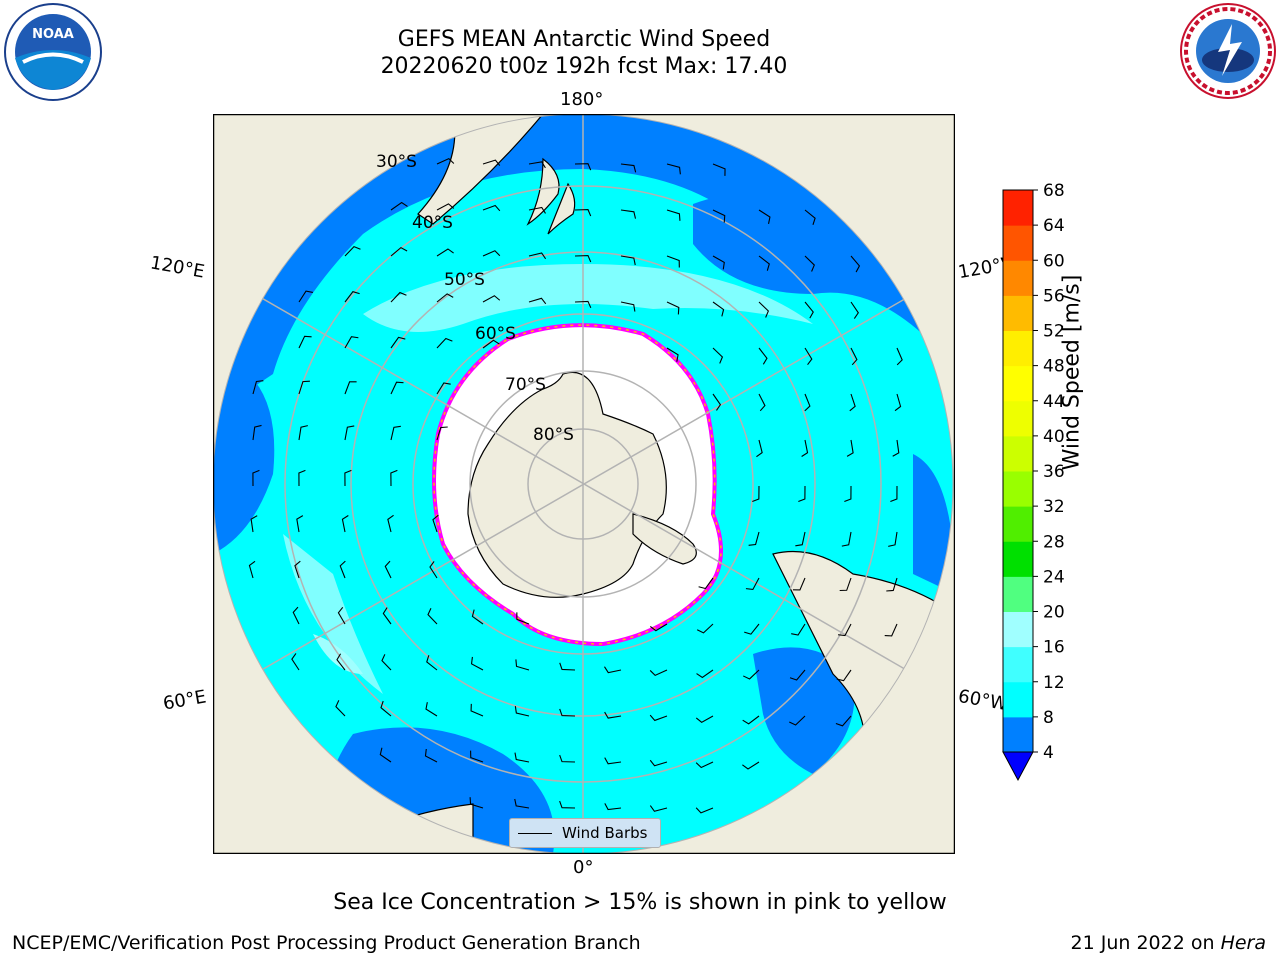 This screenshot has width=1280, height=960. I want to click on colorbar-tick-label: 24, so click(1054, 577).